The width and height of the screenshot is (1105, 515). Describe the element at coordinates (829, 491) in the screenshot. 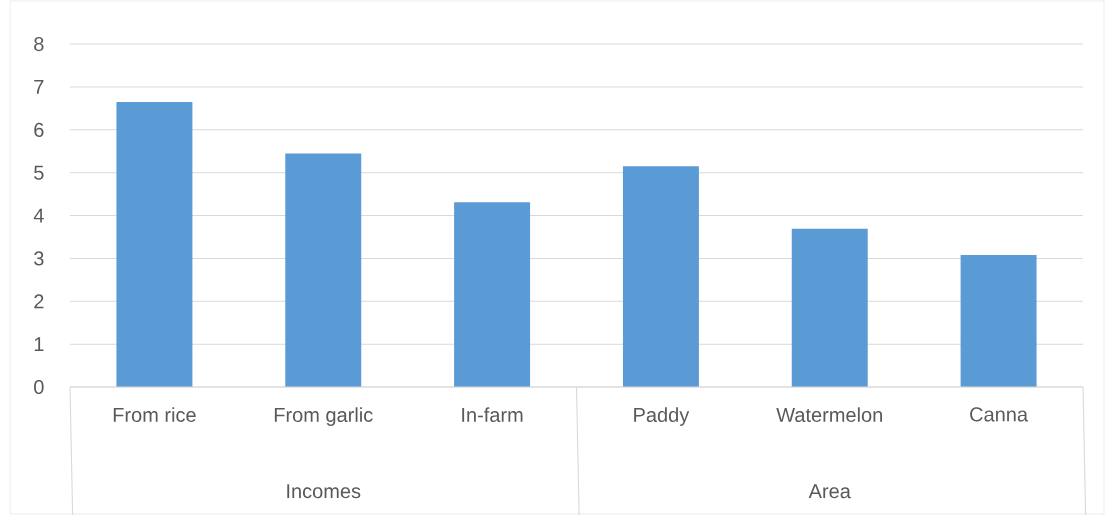

I see `text: Area` at that location.